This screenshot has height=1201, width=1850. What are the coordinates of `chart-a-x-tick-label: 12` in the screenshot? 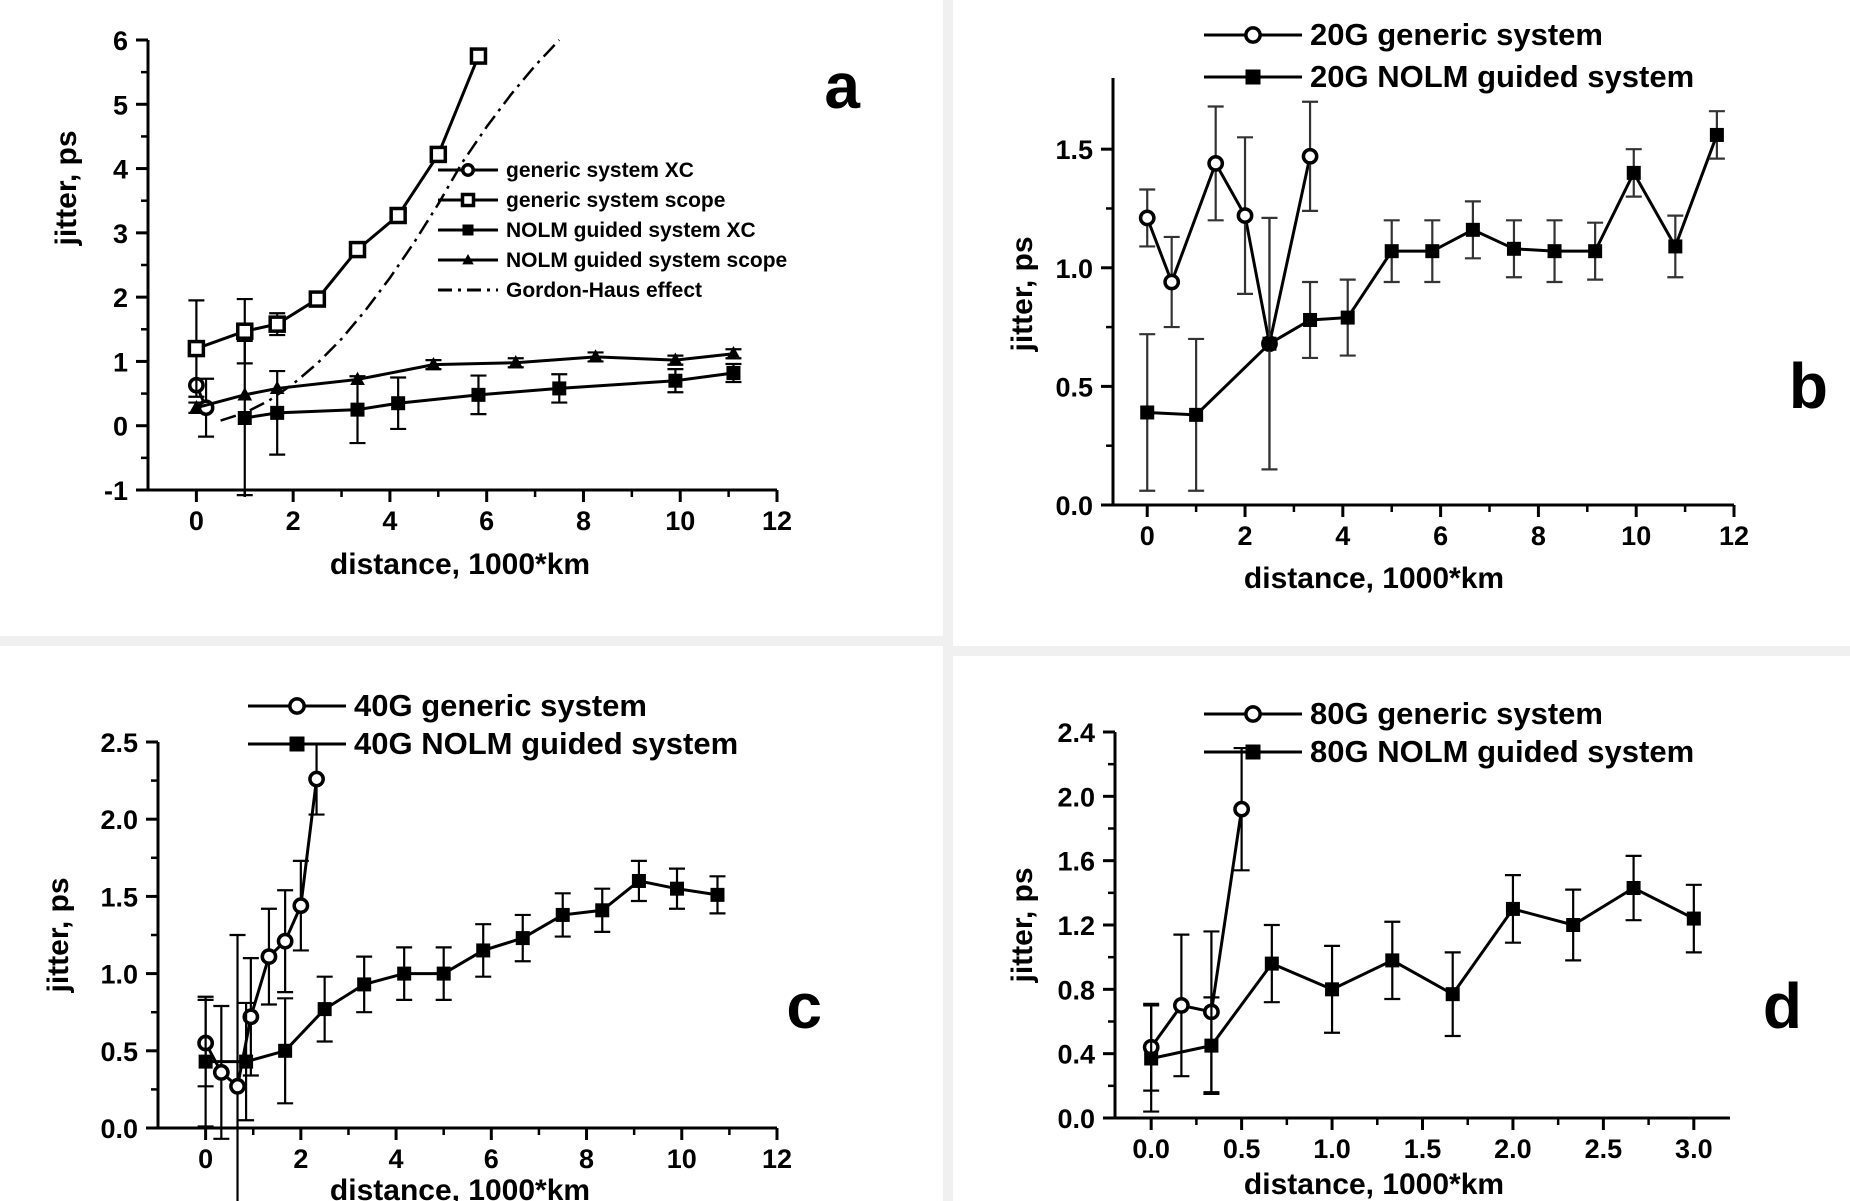 It's located at (777, 521).